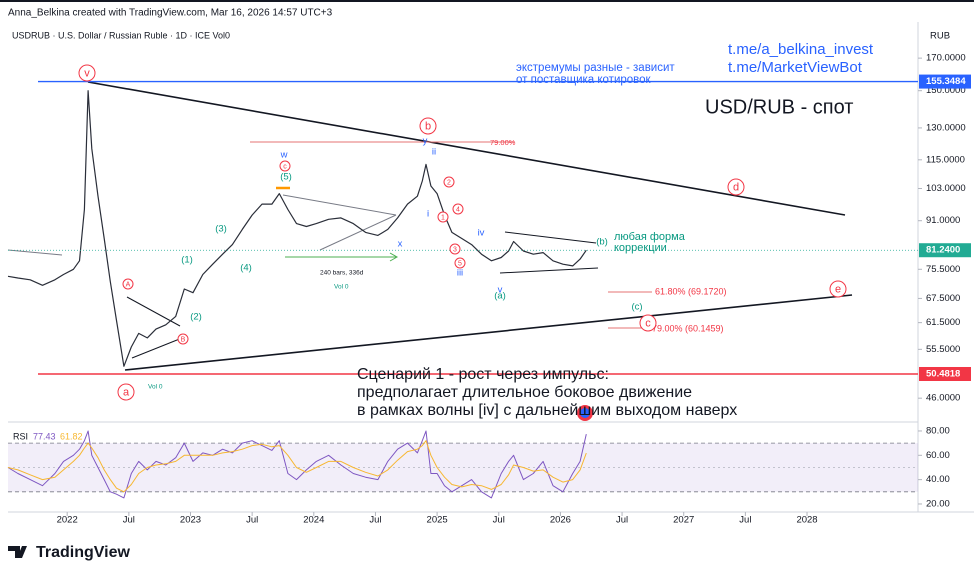  I want to click on wave-label: 4, so click(458, 209).